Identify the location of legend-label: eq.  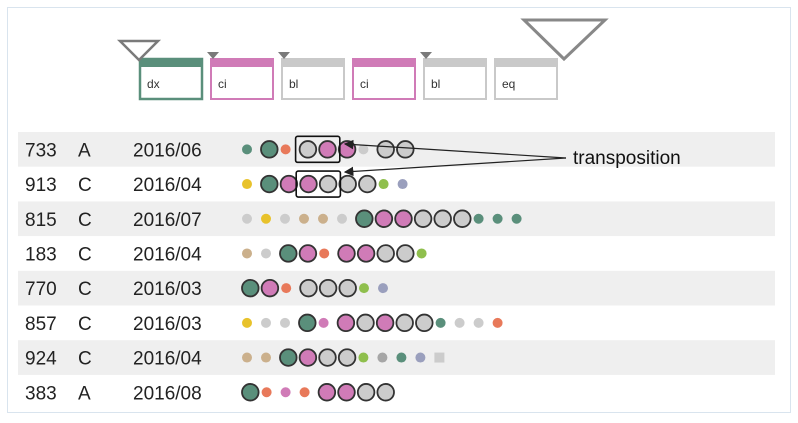
(508, 84).